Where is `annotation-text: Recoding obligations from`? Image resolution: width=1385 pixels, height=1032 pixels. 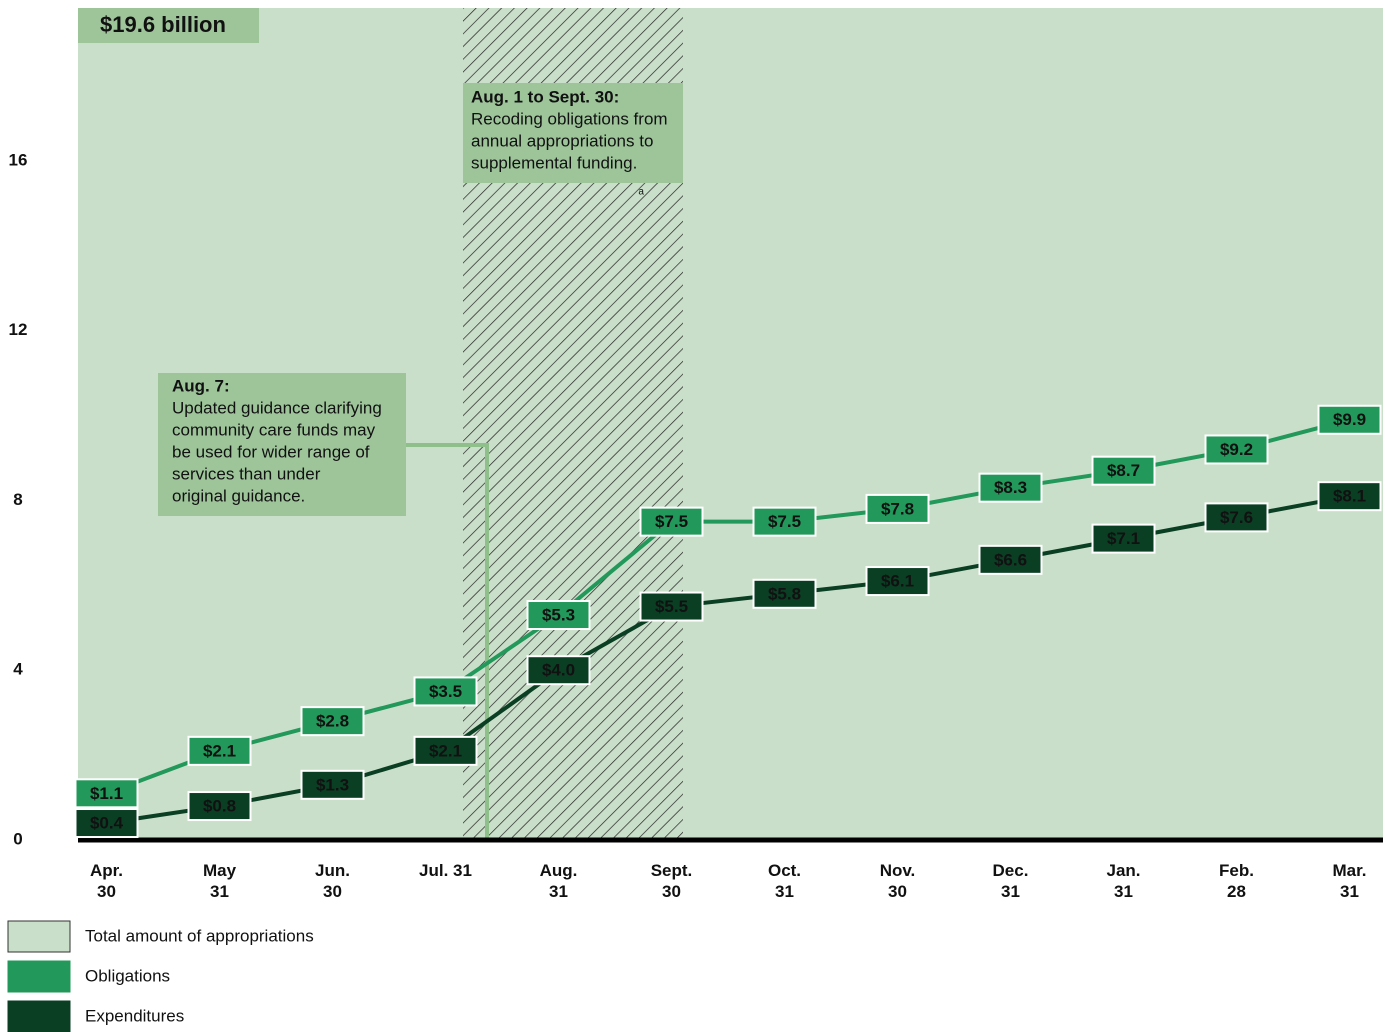 annotation-text: Recoding obligations from is located at coordinates (569, 118).